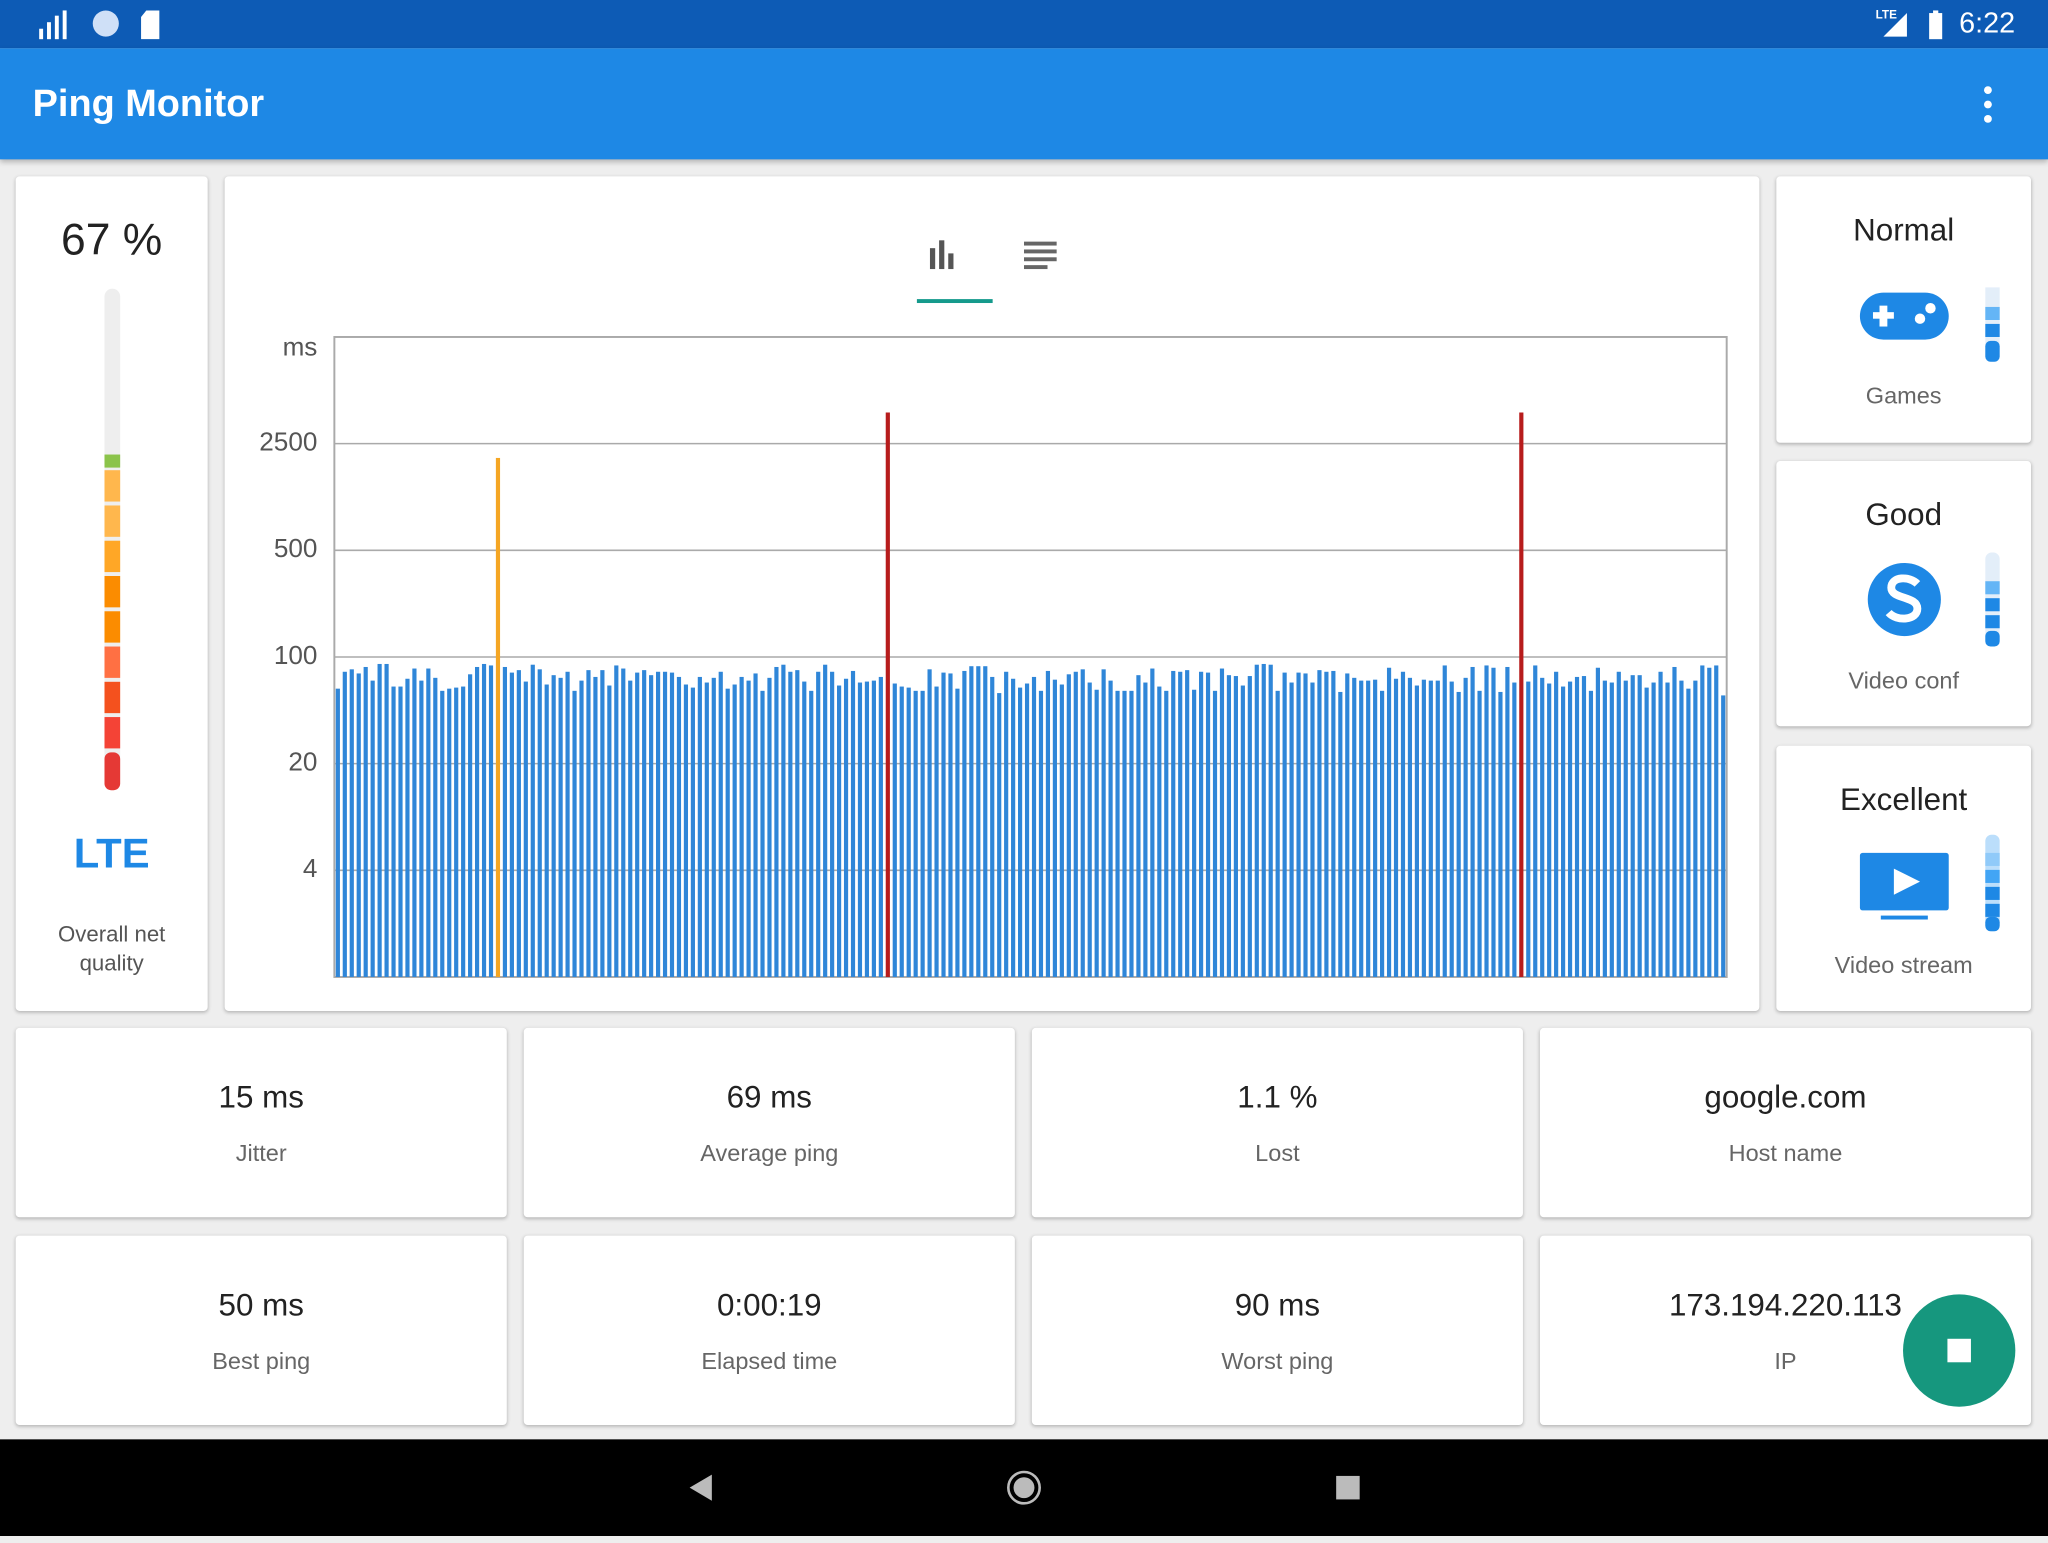 This screenshot has height=1543, width=2048. Describe the element at coordinates (1960, 1353) in the screenshot. I see `stop-button` at that location.